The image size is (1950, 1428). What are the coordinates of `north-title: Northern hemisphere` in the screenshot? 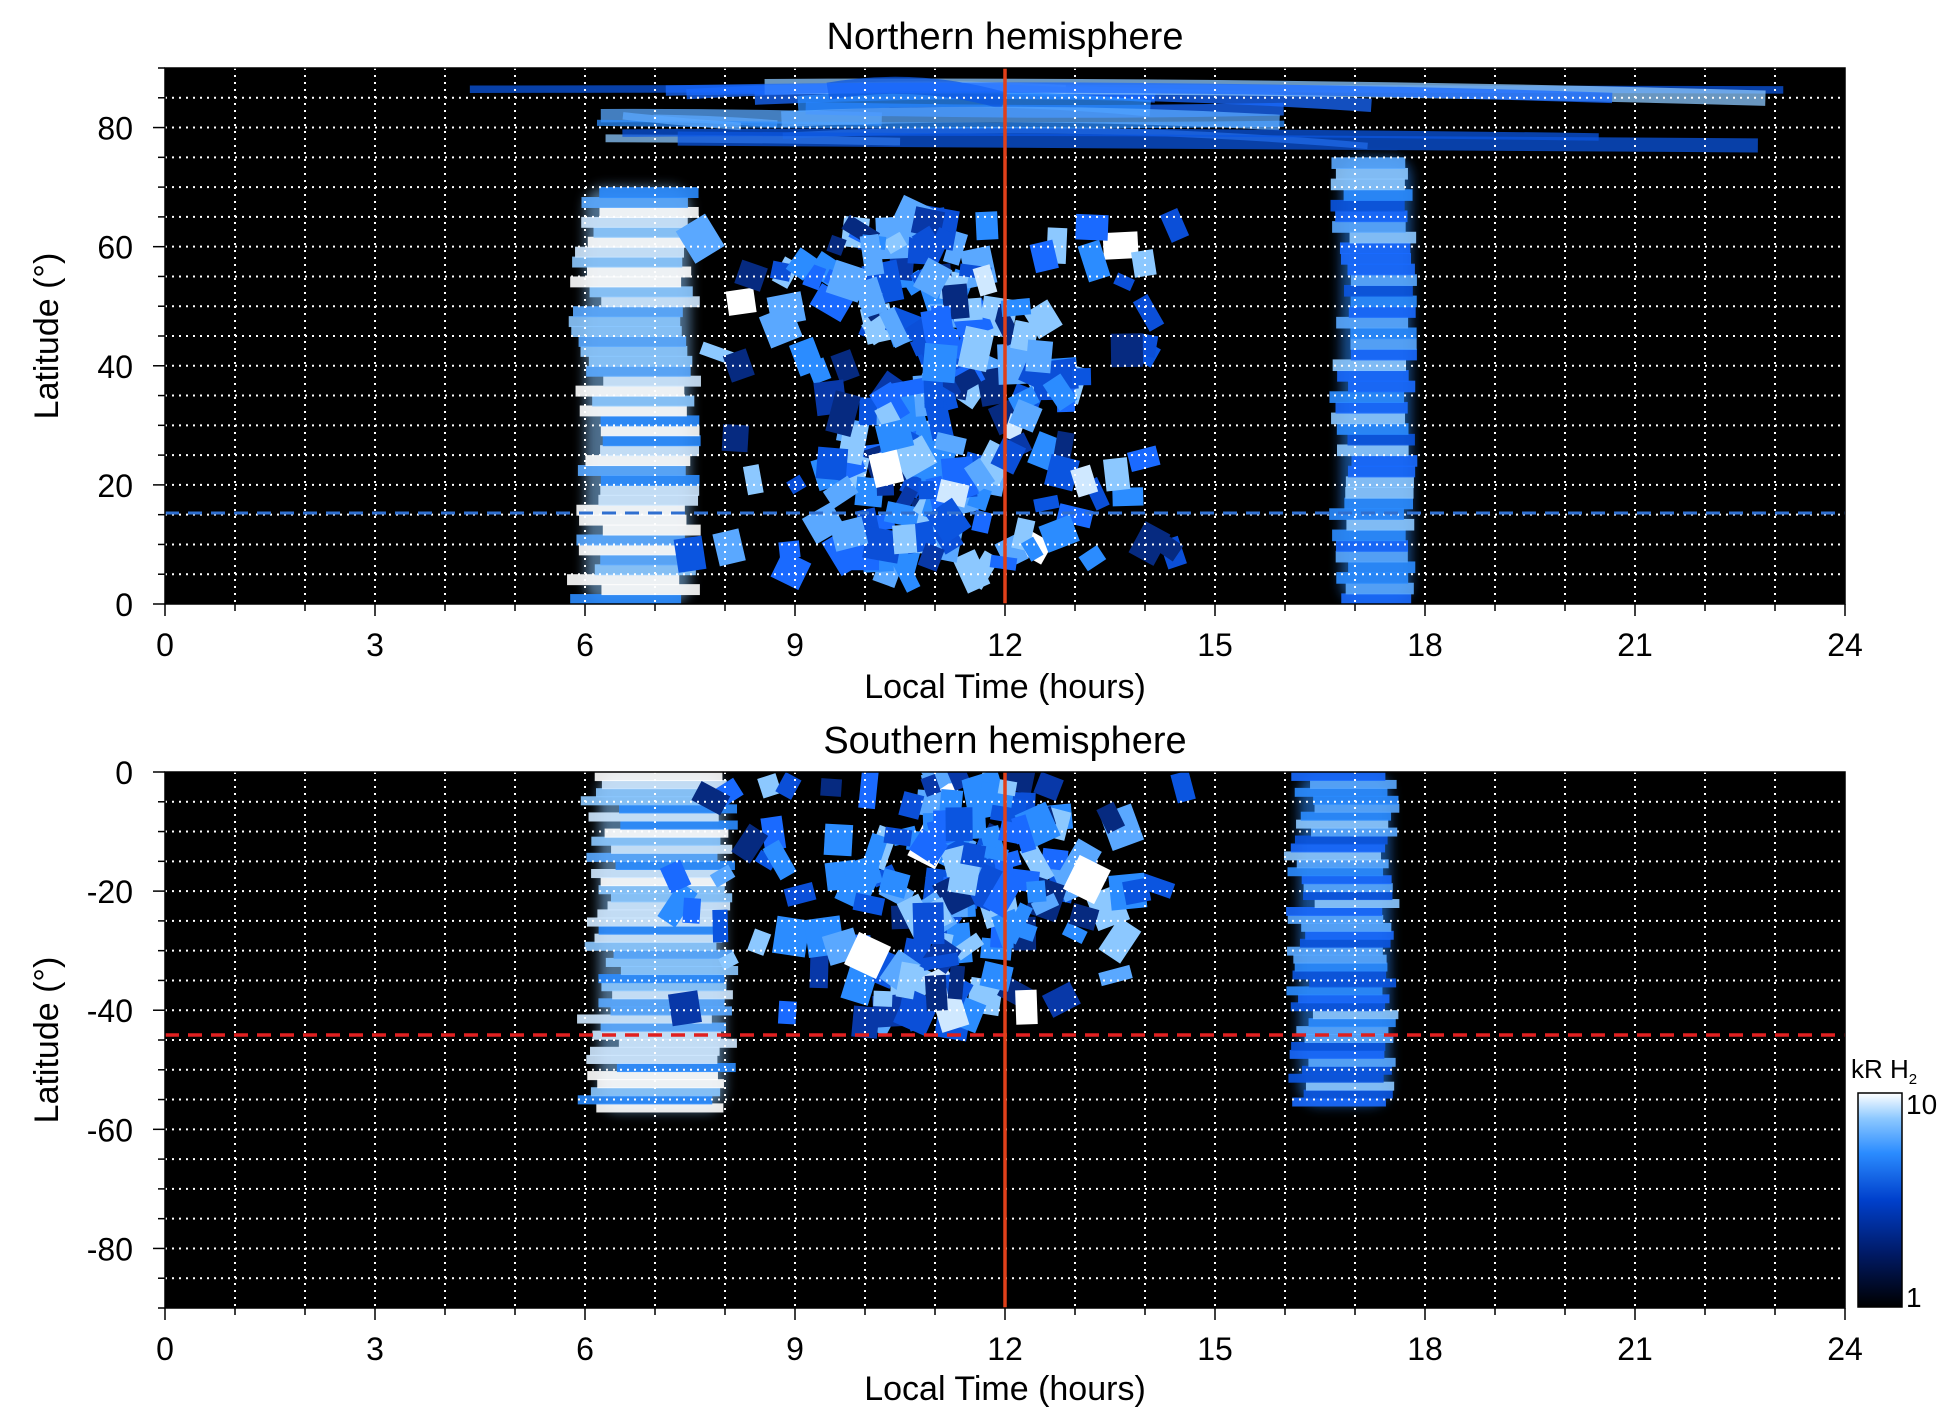 It's located at (1005, 37).